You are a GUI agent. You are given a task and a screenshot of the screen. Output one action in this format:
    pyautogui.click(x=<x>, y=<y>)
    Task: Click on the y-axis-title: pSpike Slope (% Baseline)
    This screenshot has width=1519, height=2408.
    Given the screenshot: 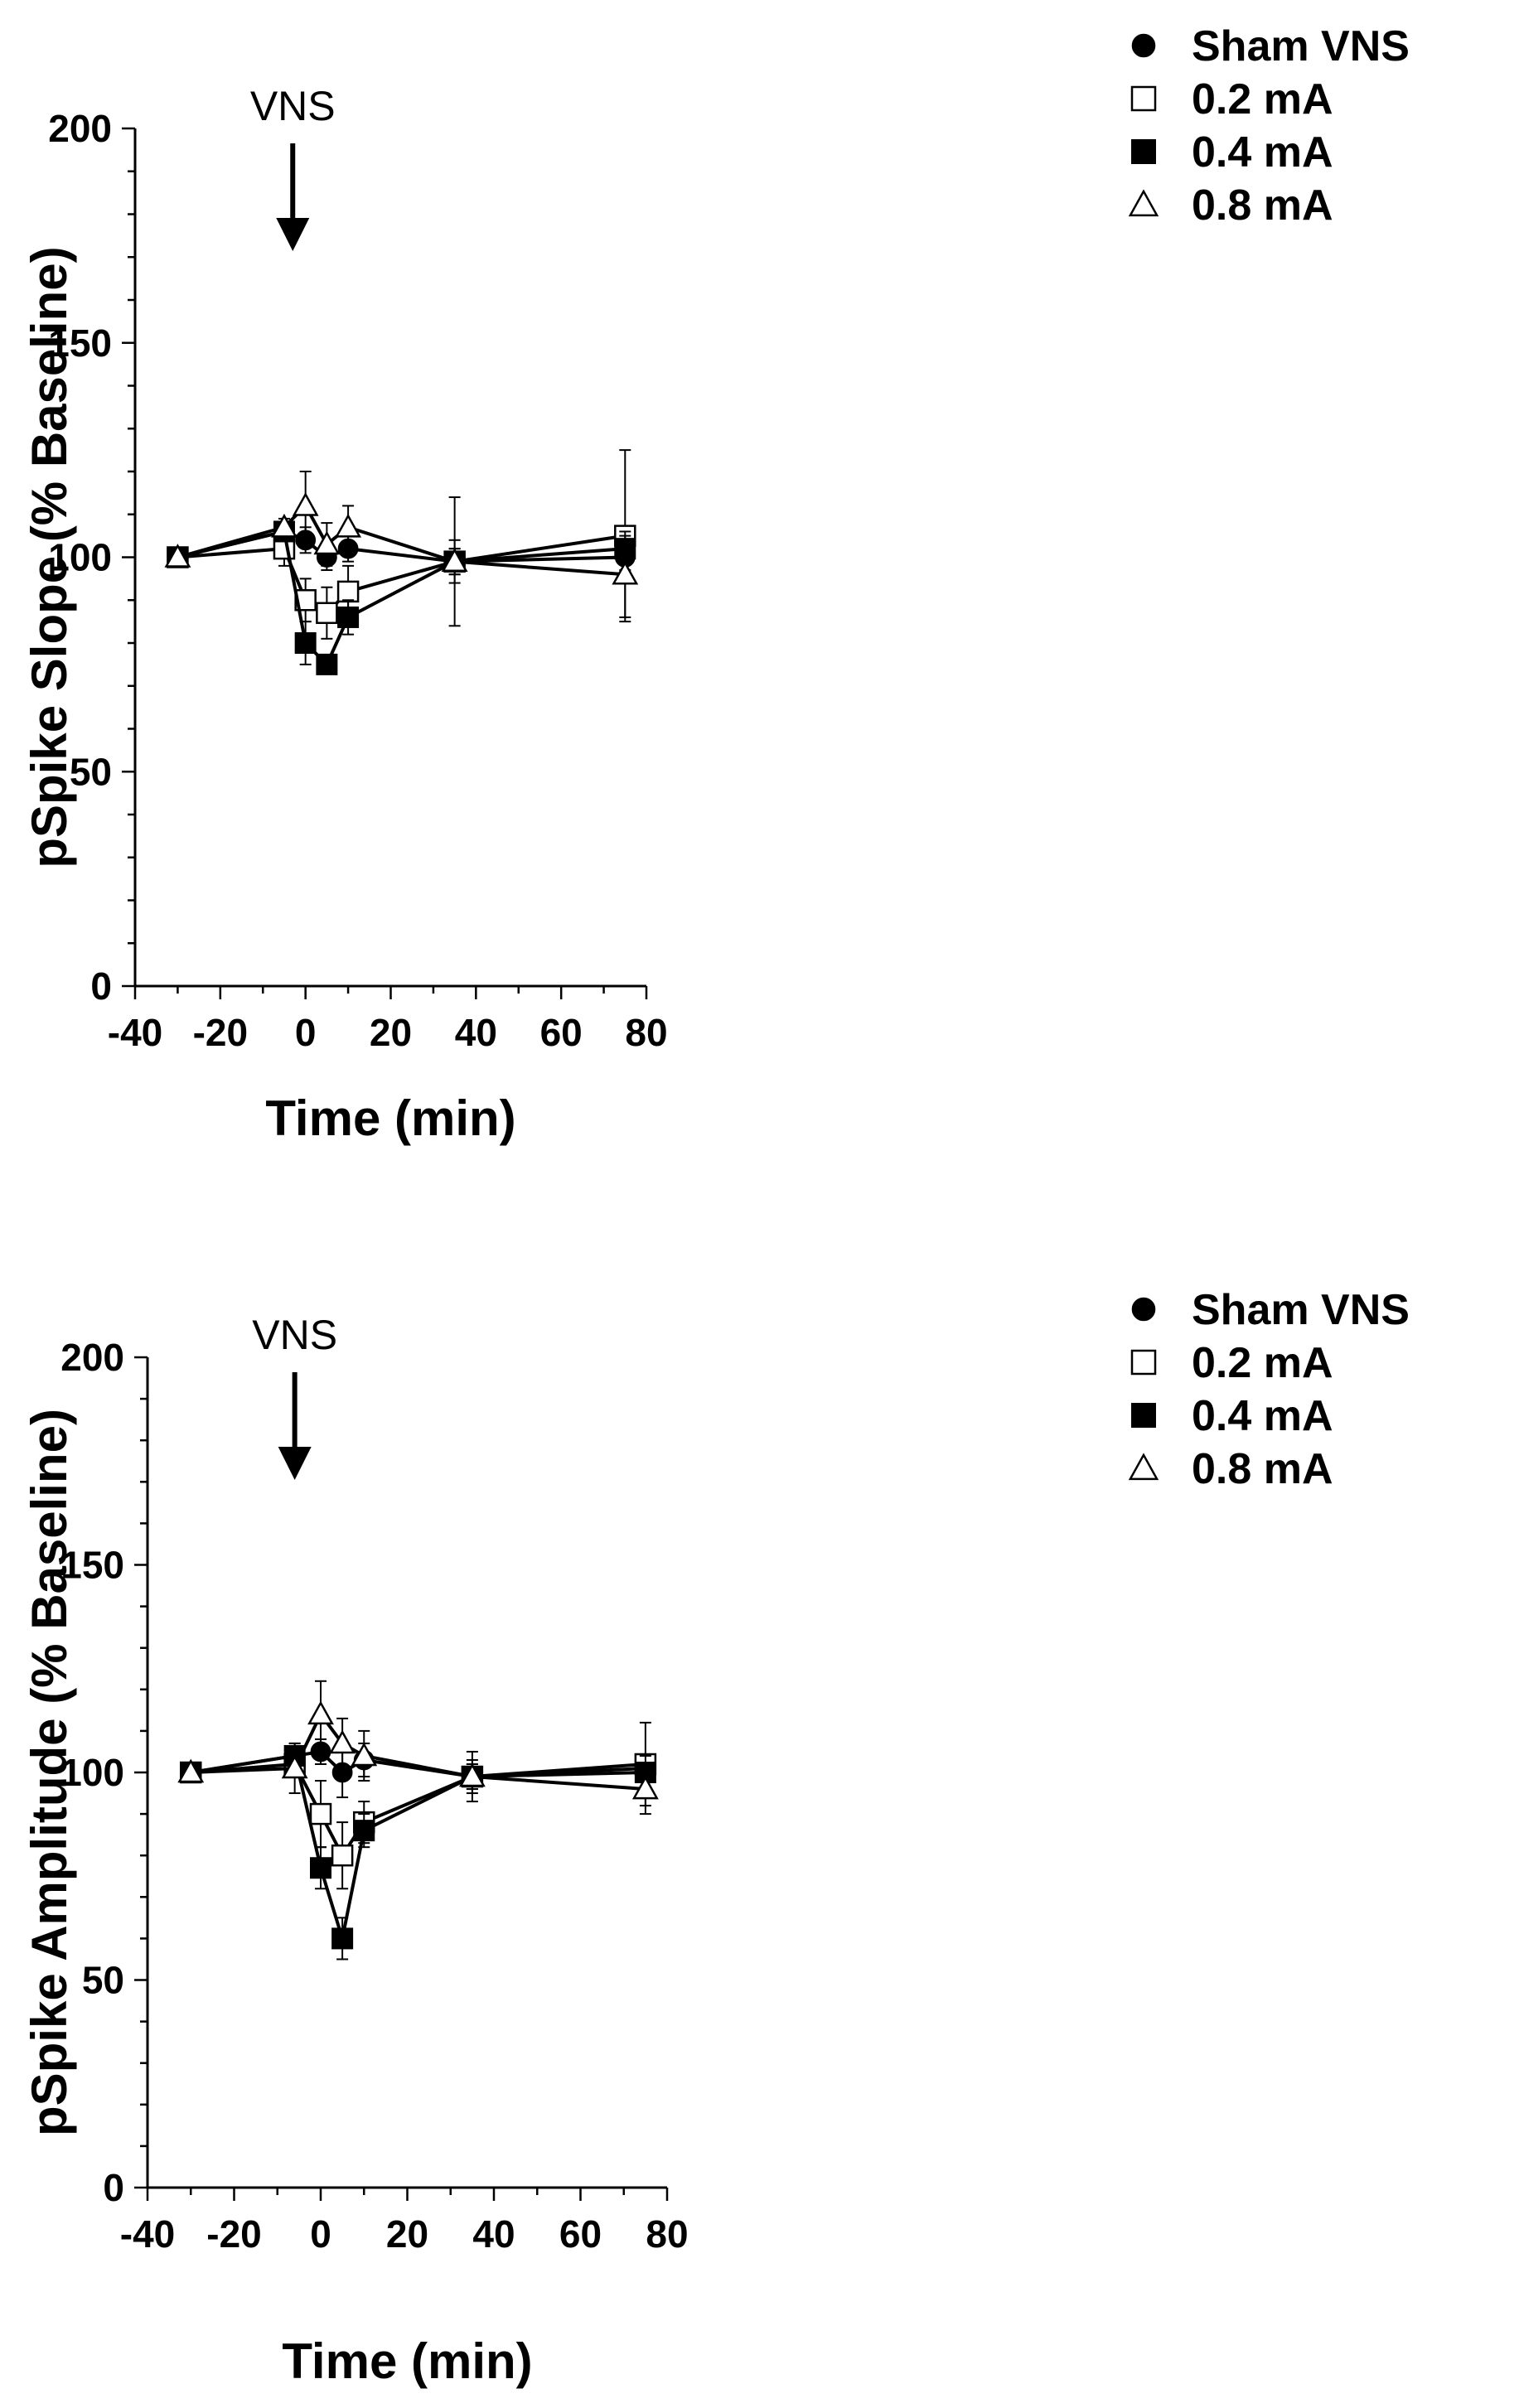 What is the action you would take?
    pyautogui.click(x=49, y=557)
    